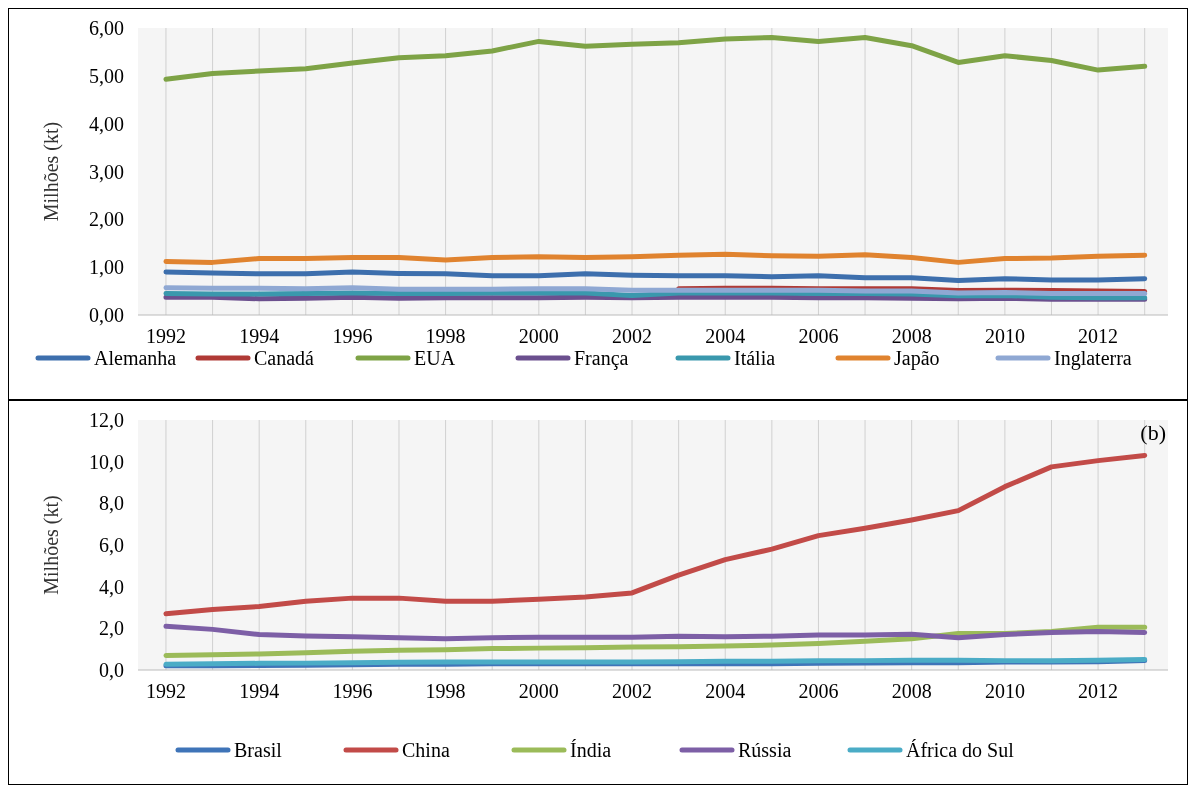 This screenshot has width=1196, height=793. Describe the element at coordinates (111, 628) in the screenshot. I see `y-tick-label: 2,0` at that location.